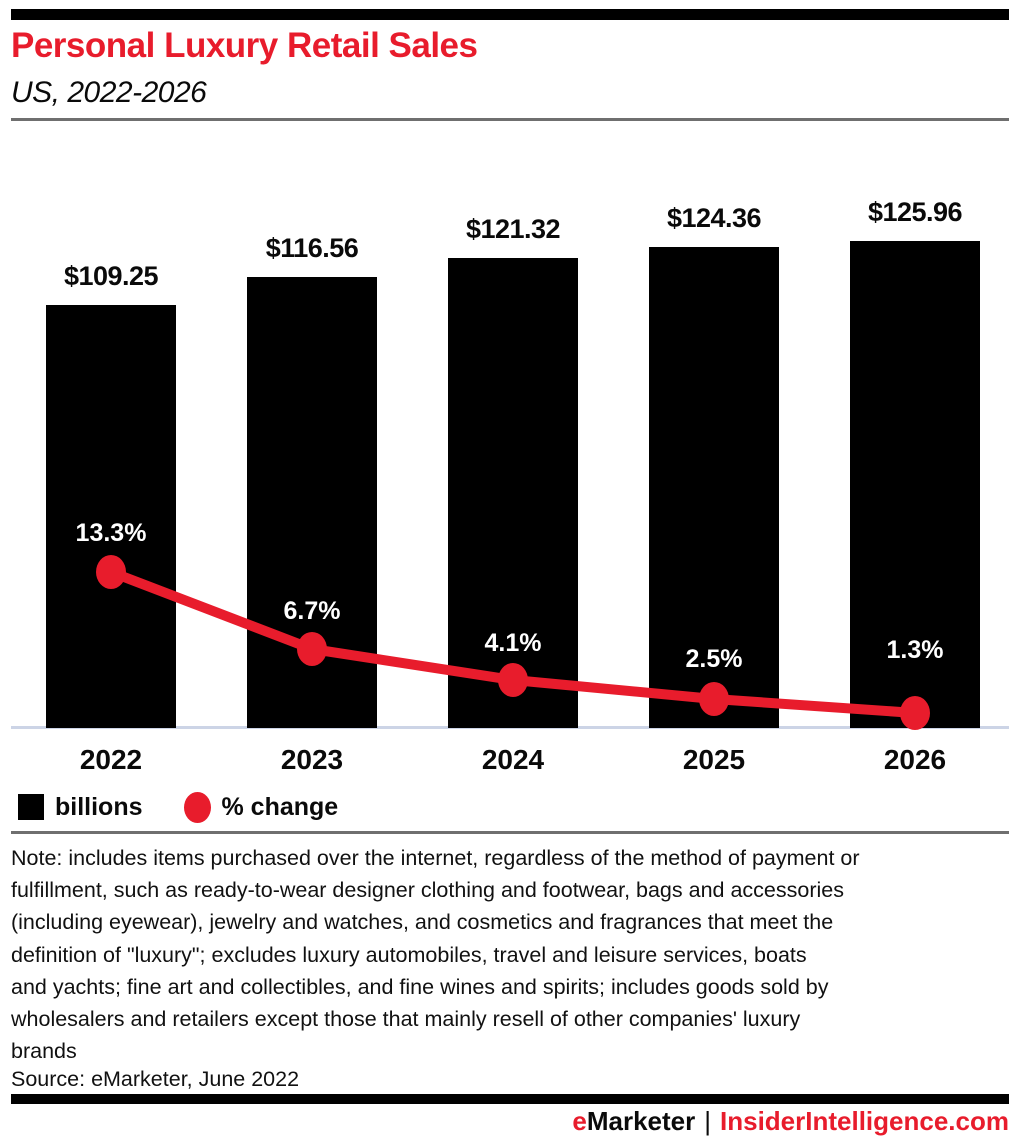 The height and width of the screenshot is (1144, 1020). I want to click on pct-label: 1.3%, so click(915, 650).